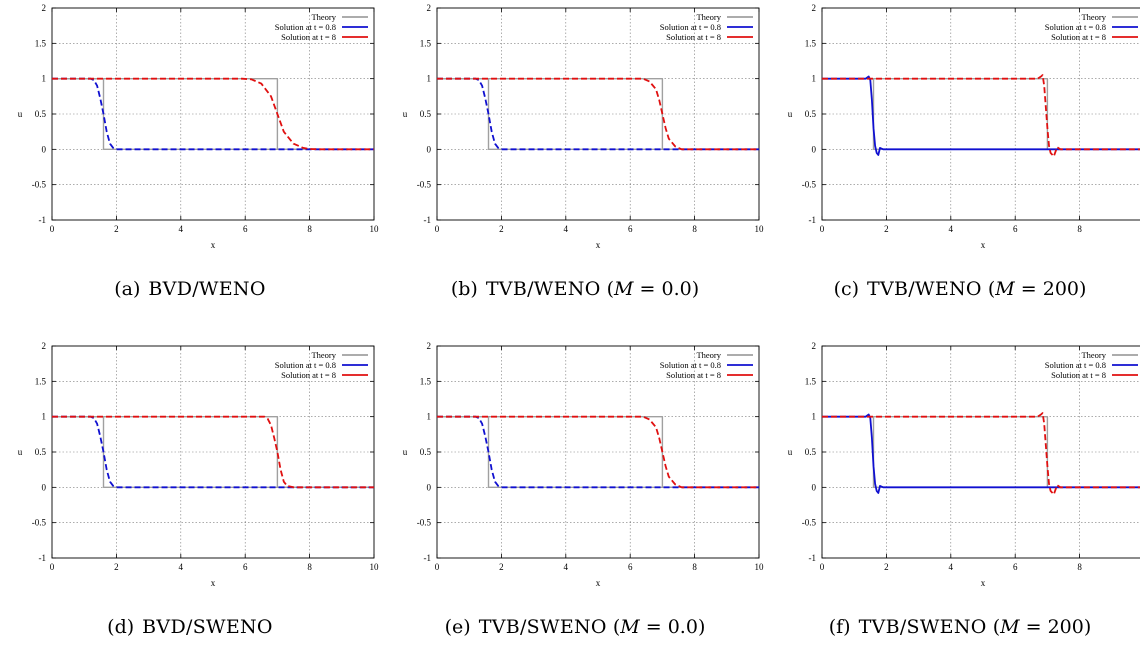 The width and height of the screenshot is (1140, 659). Describe the element at coordinates (120, 627) in the screenshot. I see `caption-label: (d)` at that location.